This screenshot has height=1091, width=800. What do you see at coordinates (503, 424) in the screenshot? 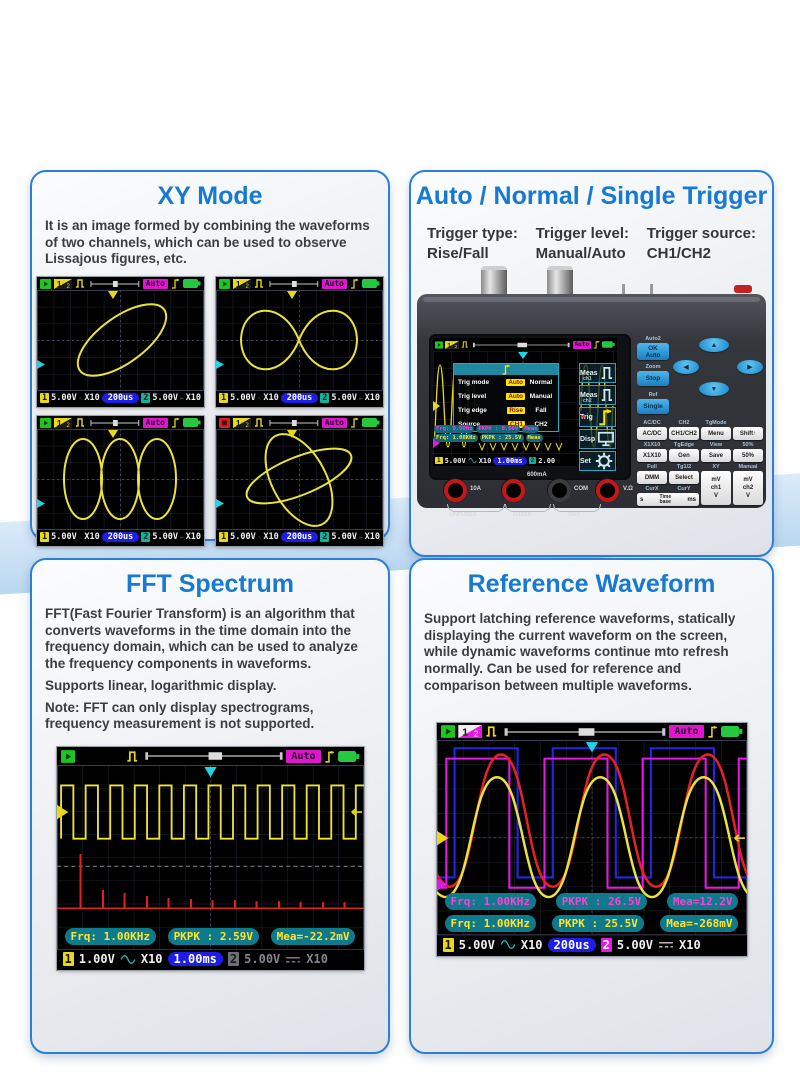
I see `trig-source-row: Source CH1 CH2` at bounding box center [503, 424].